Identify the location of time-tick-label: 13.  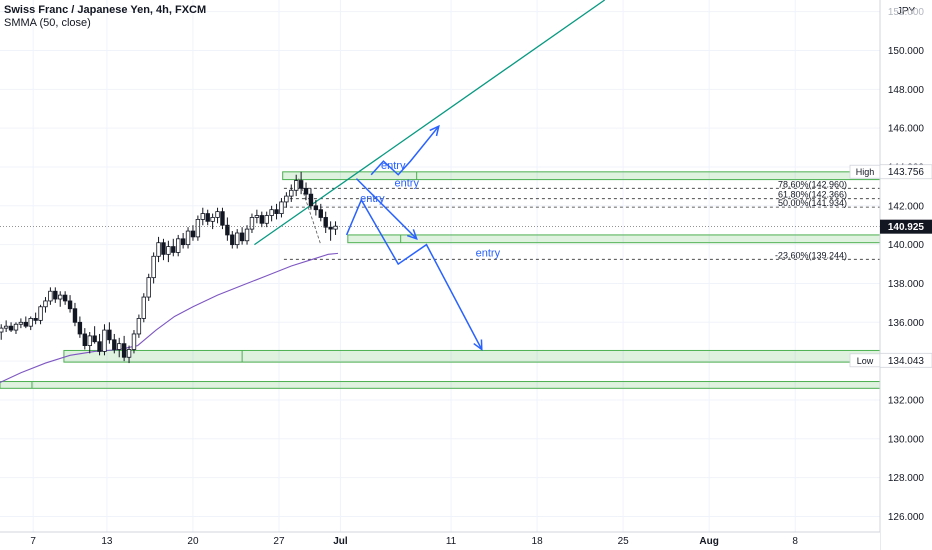
(107, 541).